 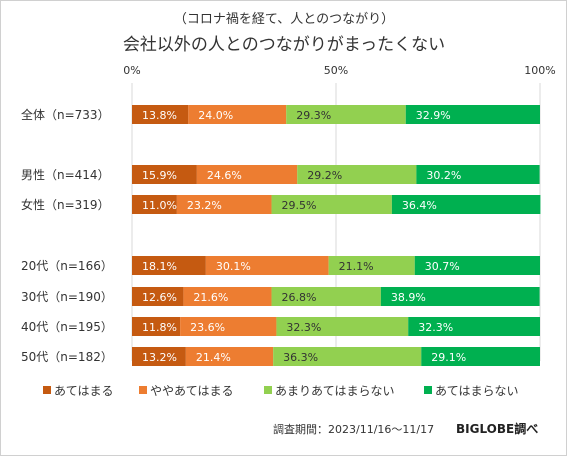 What do you see at coordinates (324, 175) in the screenshot?
I see `data-label: 29.2%` at bounding box center [324, 175].